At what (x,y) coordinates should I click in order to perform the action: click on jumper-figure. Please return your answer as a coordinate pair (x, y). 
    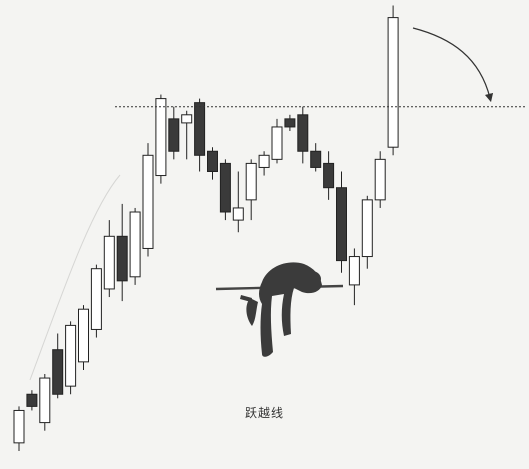
    Looking at the image, I should click on (281, 309).